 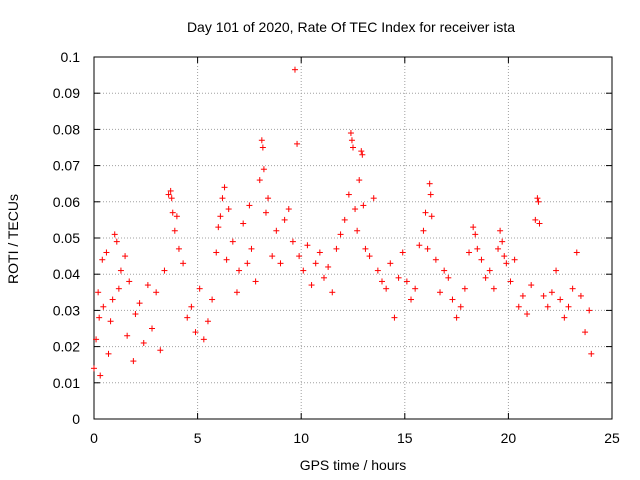 What do you see at coordinates (76, 419) in the screenshot?
I see `y-tick-label: 0` at bounding box center [76, 419].